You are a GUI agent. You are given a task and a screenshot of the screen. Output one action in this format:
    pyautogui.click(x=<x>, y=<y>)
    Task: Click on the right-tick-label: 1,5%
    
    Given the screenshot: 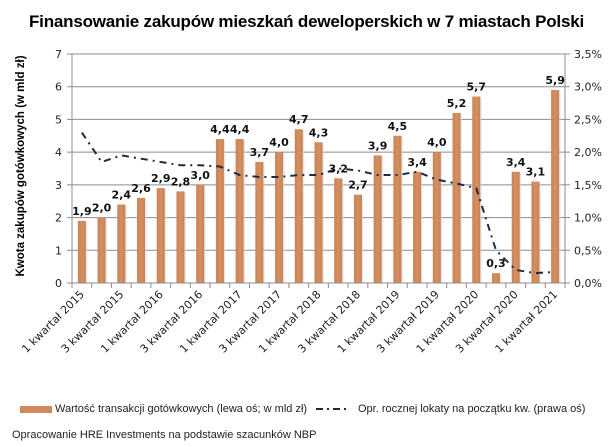 What is the action you would take?
    pyautogui.click(x=588, y=185)
    